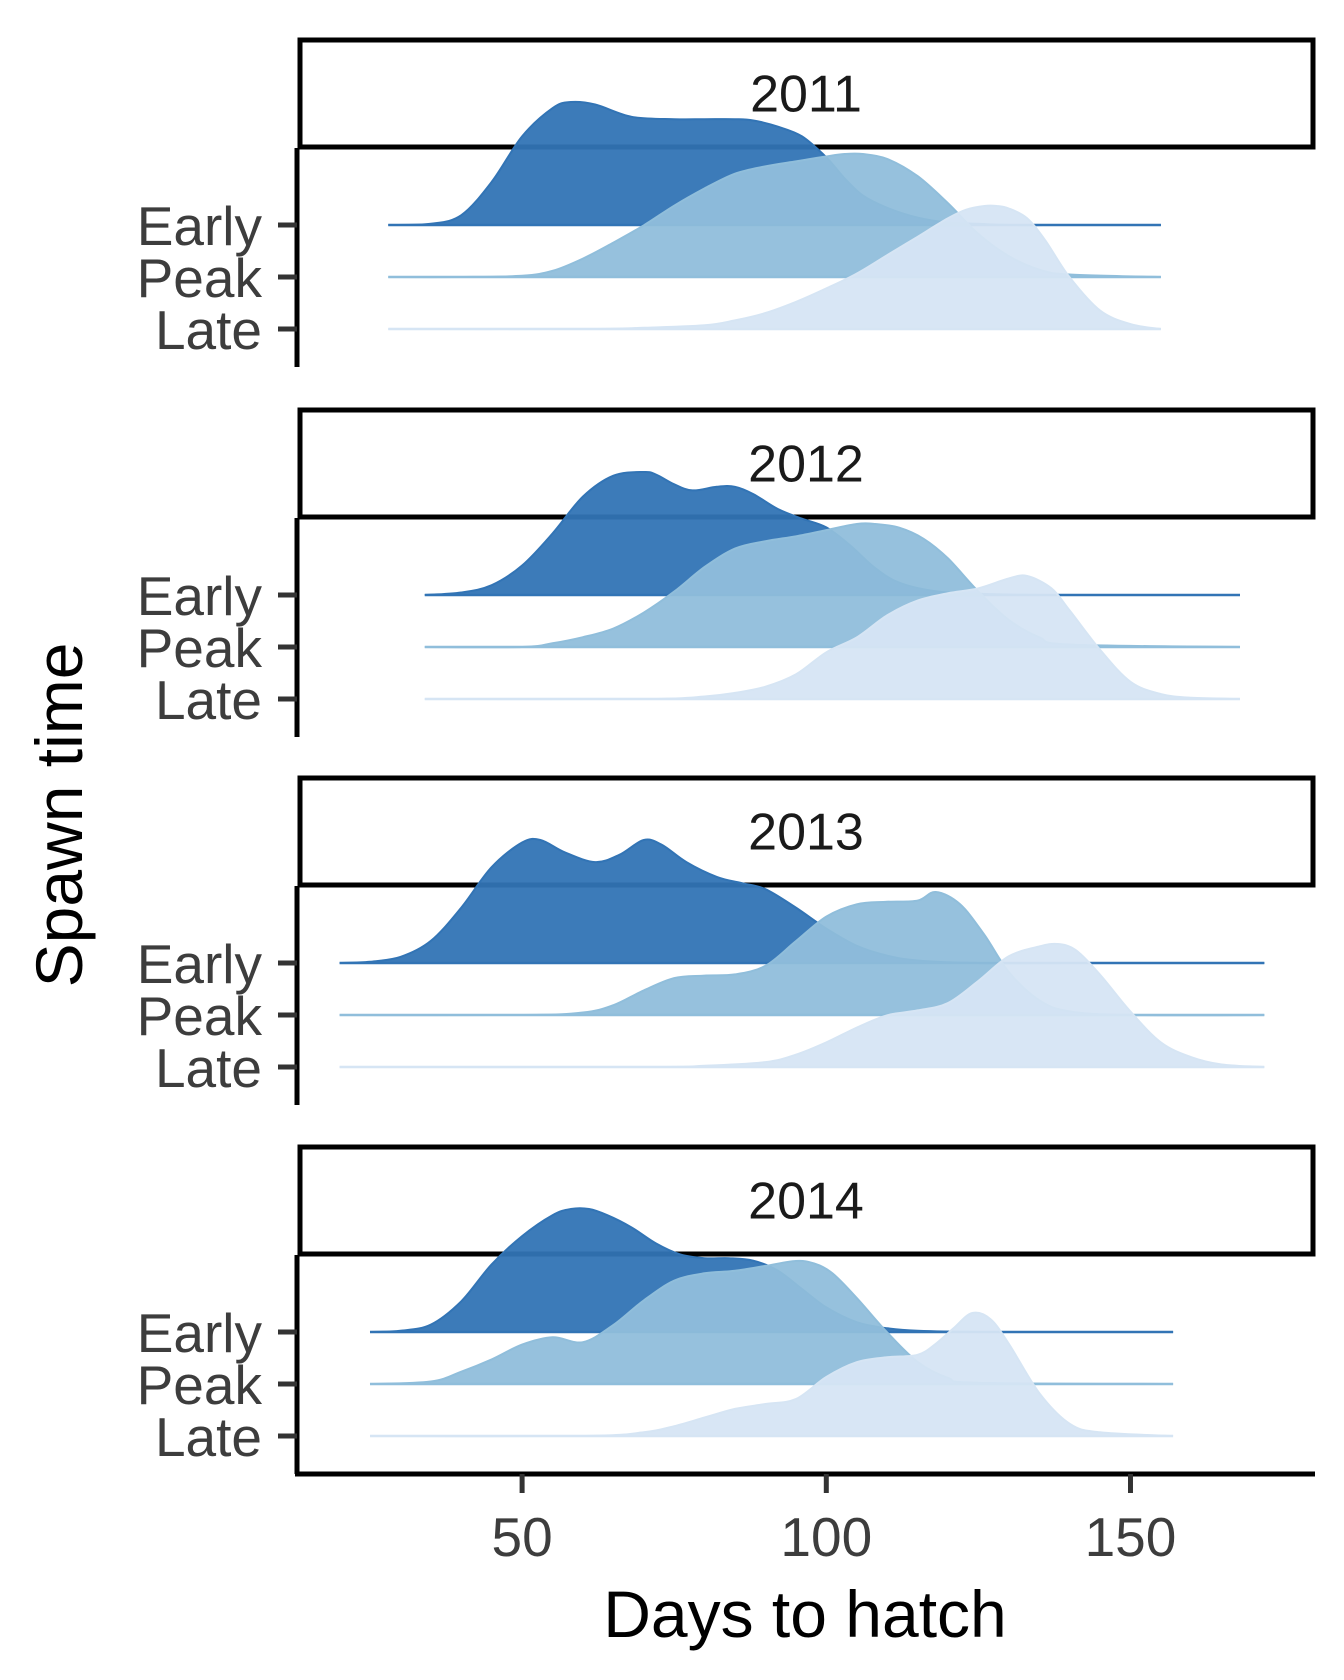 The width and height of the screenshot is (1344, 1680). Describe the element at coordinates (1131, 1537) in the screenshot. I see `x-tick-label: 150` at that location.